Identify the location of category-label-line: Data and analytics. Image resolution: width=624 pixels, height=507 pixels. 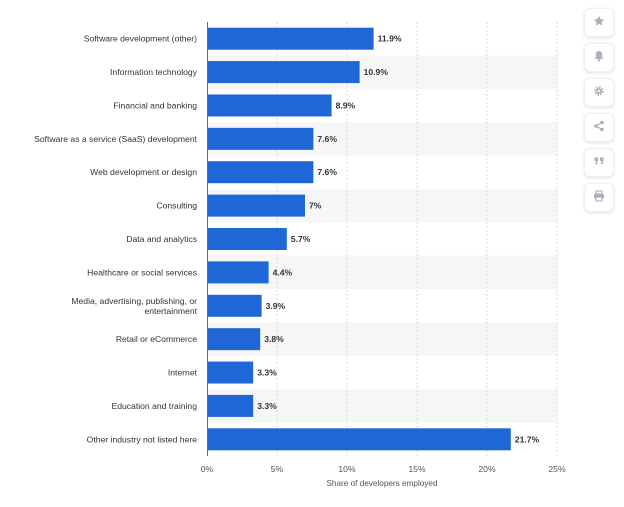
(161, 239).